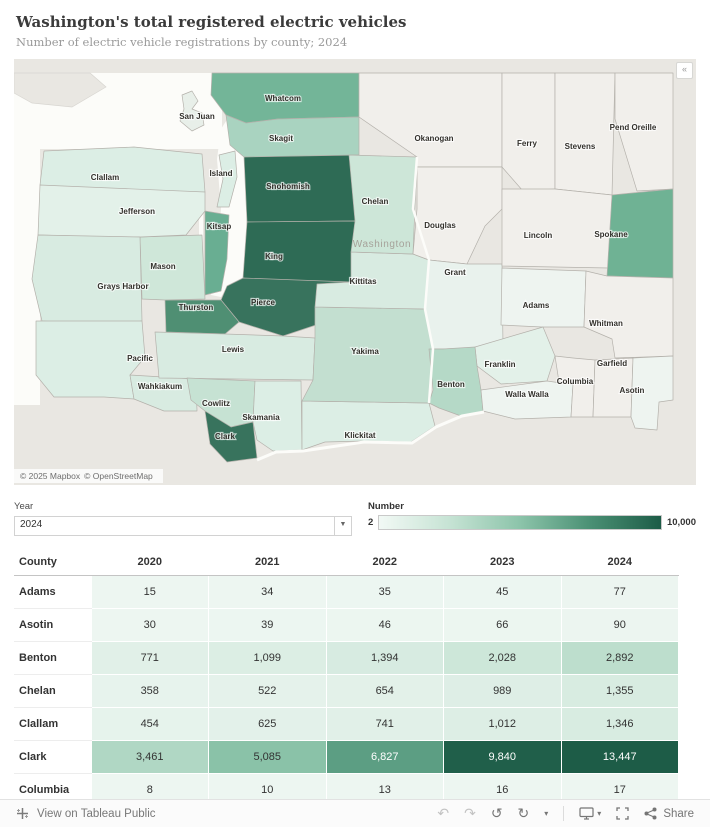  I want to click on value-cell: 454, so click(149, 724).